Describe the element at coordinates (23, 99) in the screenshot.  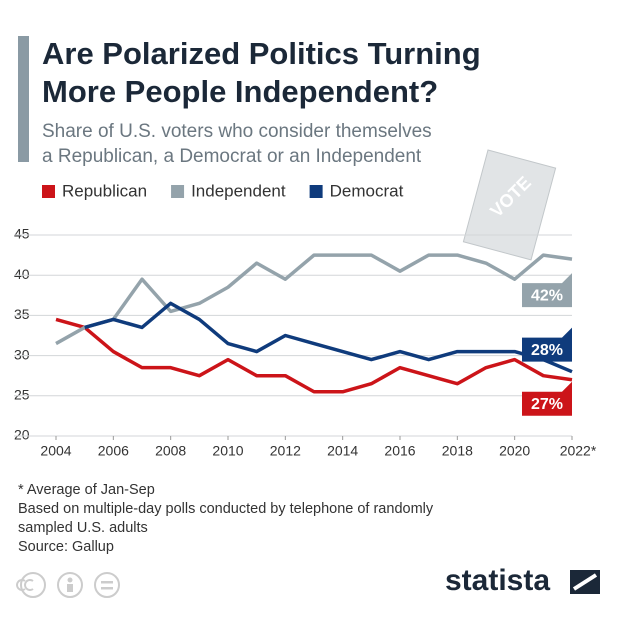
I see `title-bar` at that location.